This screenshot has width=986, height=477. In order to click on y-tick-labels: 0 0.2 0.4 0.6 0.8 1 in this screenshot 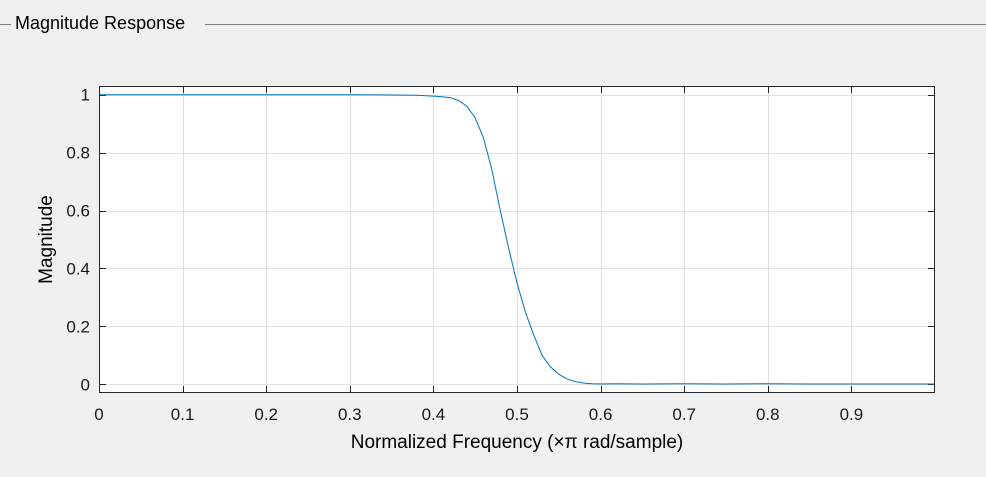, I will do `click(78, 240)`.